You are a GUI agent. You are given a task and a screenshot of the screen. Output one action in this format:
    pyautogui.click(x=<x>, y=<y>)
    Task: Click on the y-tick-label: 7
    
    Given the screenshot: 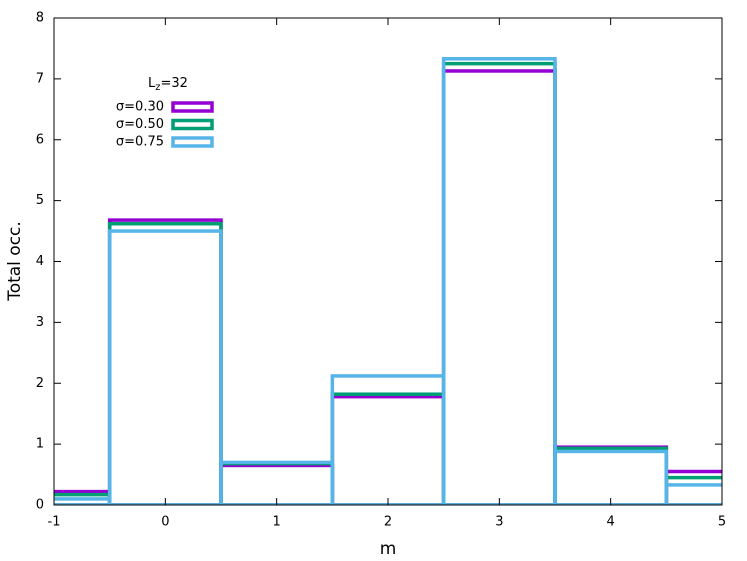 What is the action you would take?
    pyautogui.click(x=40, y=78)
    